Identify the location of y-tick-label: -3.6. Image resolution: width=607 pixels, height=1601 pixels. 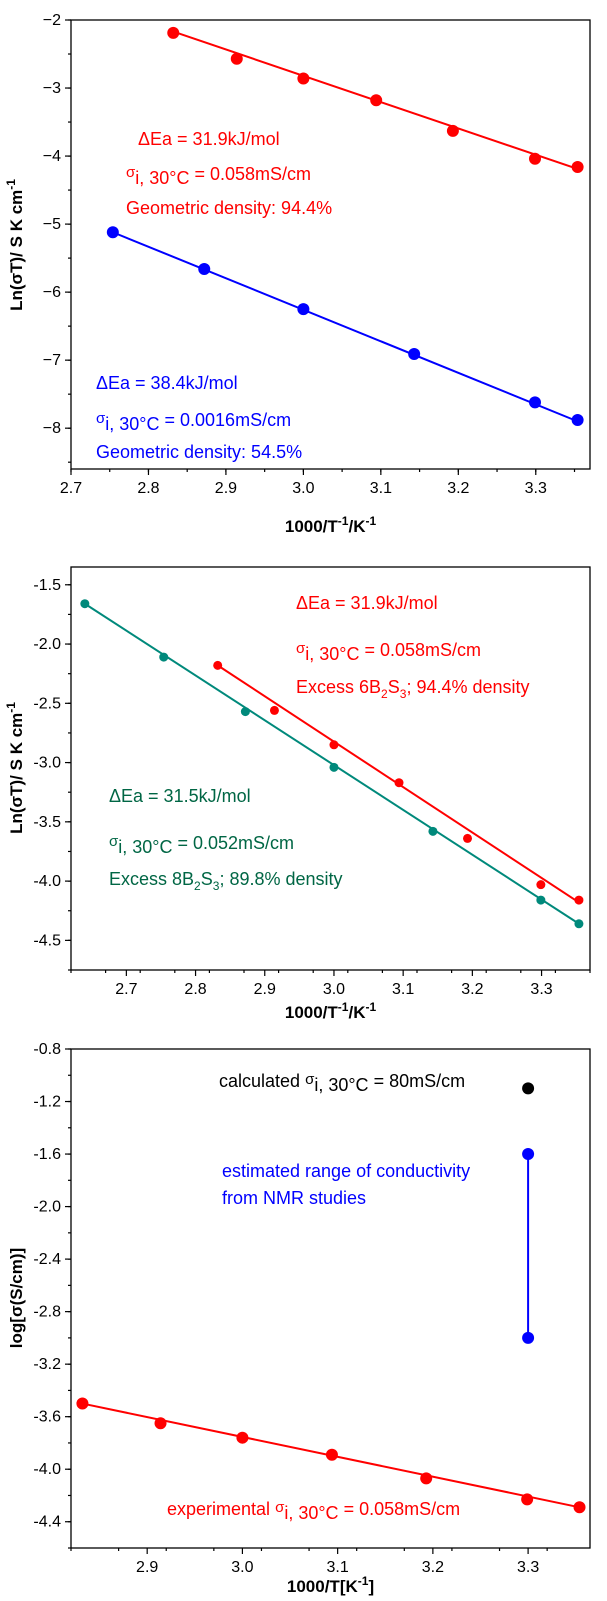
(47, 1417).